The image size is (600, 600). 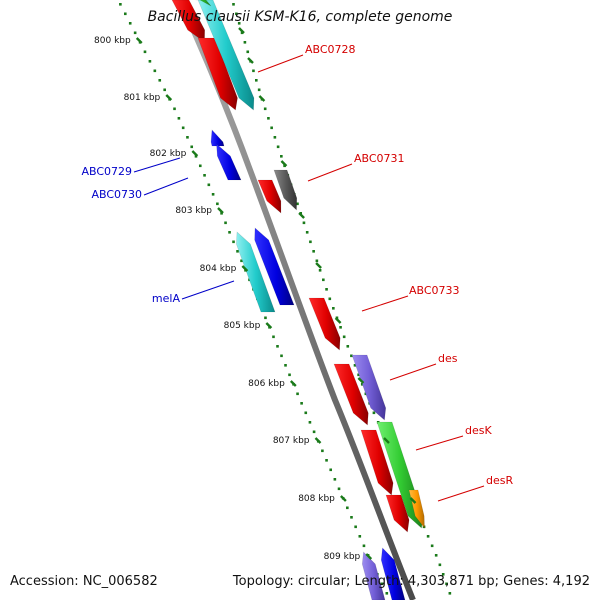 I want to click on kbp-label: 803 kbp, so click(x=193, y=211).